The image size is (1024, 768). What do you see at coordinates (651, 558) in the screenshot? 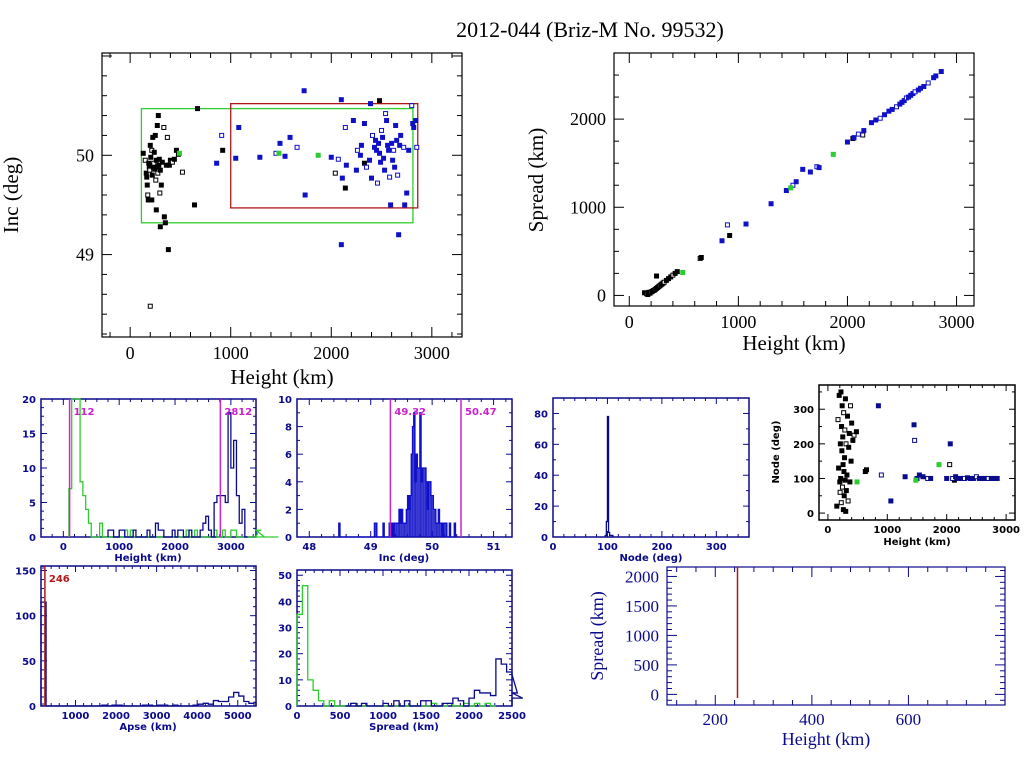
I see `x-axis-label: Node (deg)` at bounding box center [651, 558].